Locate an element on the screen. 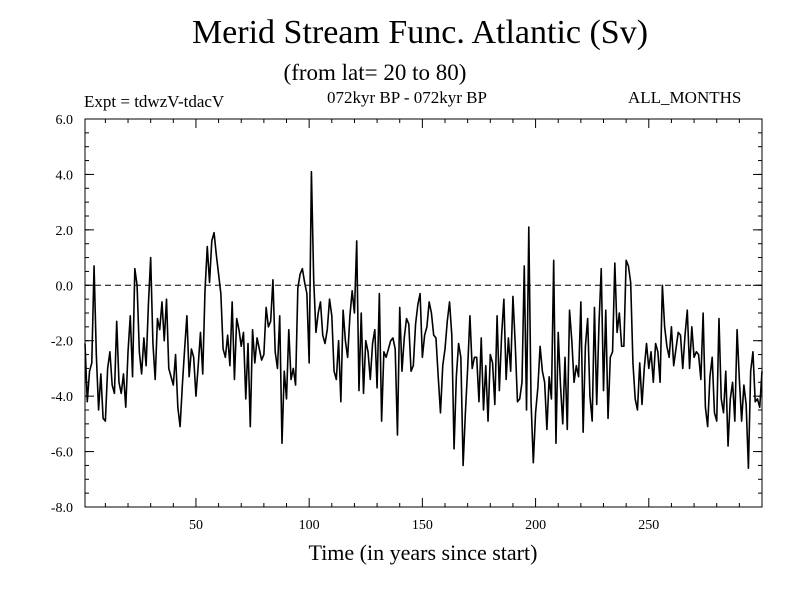  y-tick-label: 0.0 is located at coordinates (65, 286).